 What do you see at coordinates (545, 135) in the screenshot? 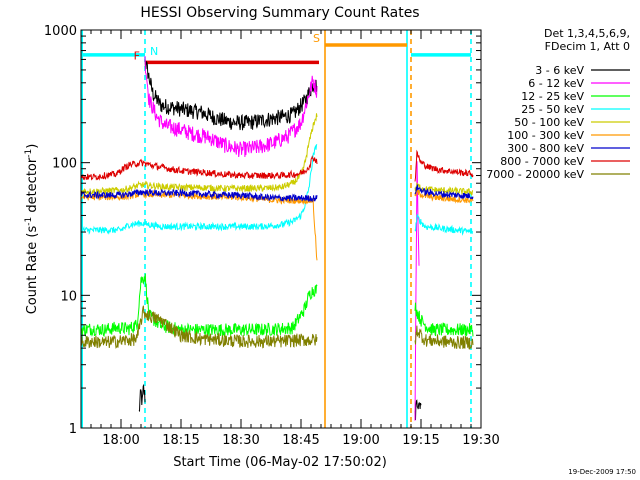
I see `legend-entry-label: 100 - 300 keV` at bounding box center [545, 135].